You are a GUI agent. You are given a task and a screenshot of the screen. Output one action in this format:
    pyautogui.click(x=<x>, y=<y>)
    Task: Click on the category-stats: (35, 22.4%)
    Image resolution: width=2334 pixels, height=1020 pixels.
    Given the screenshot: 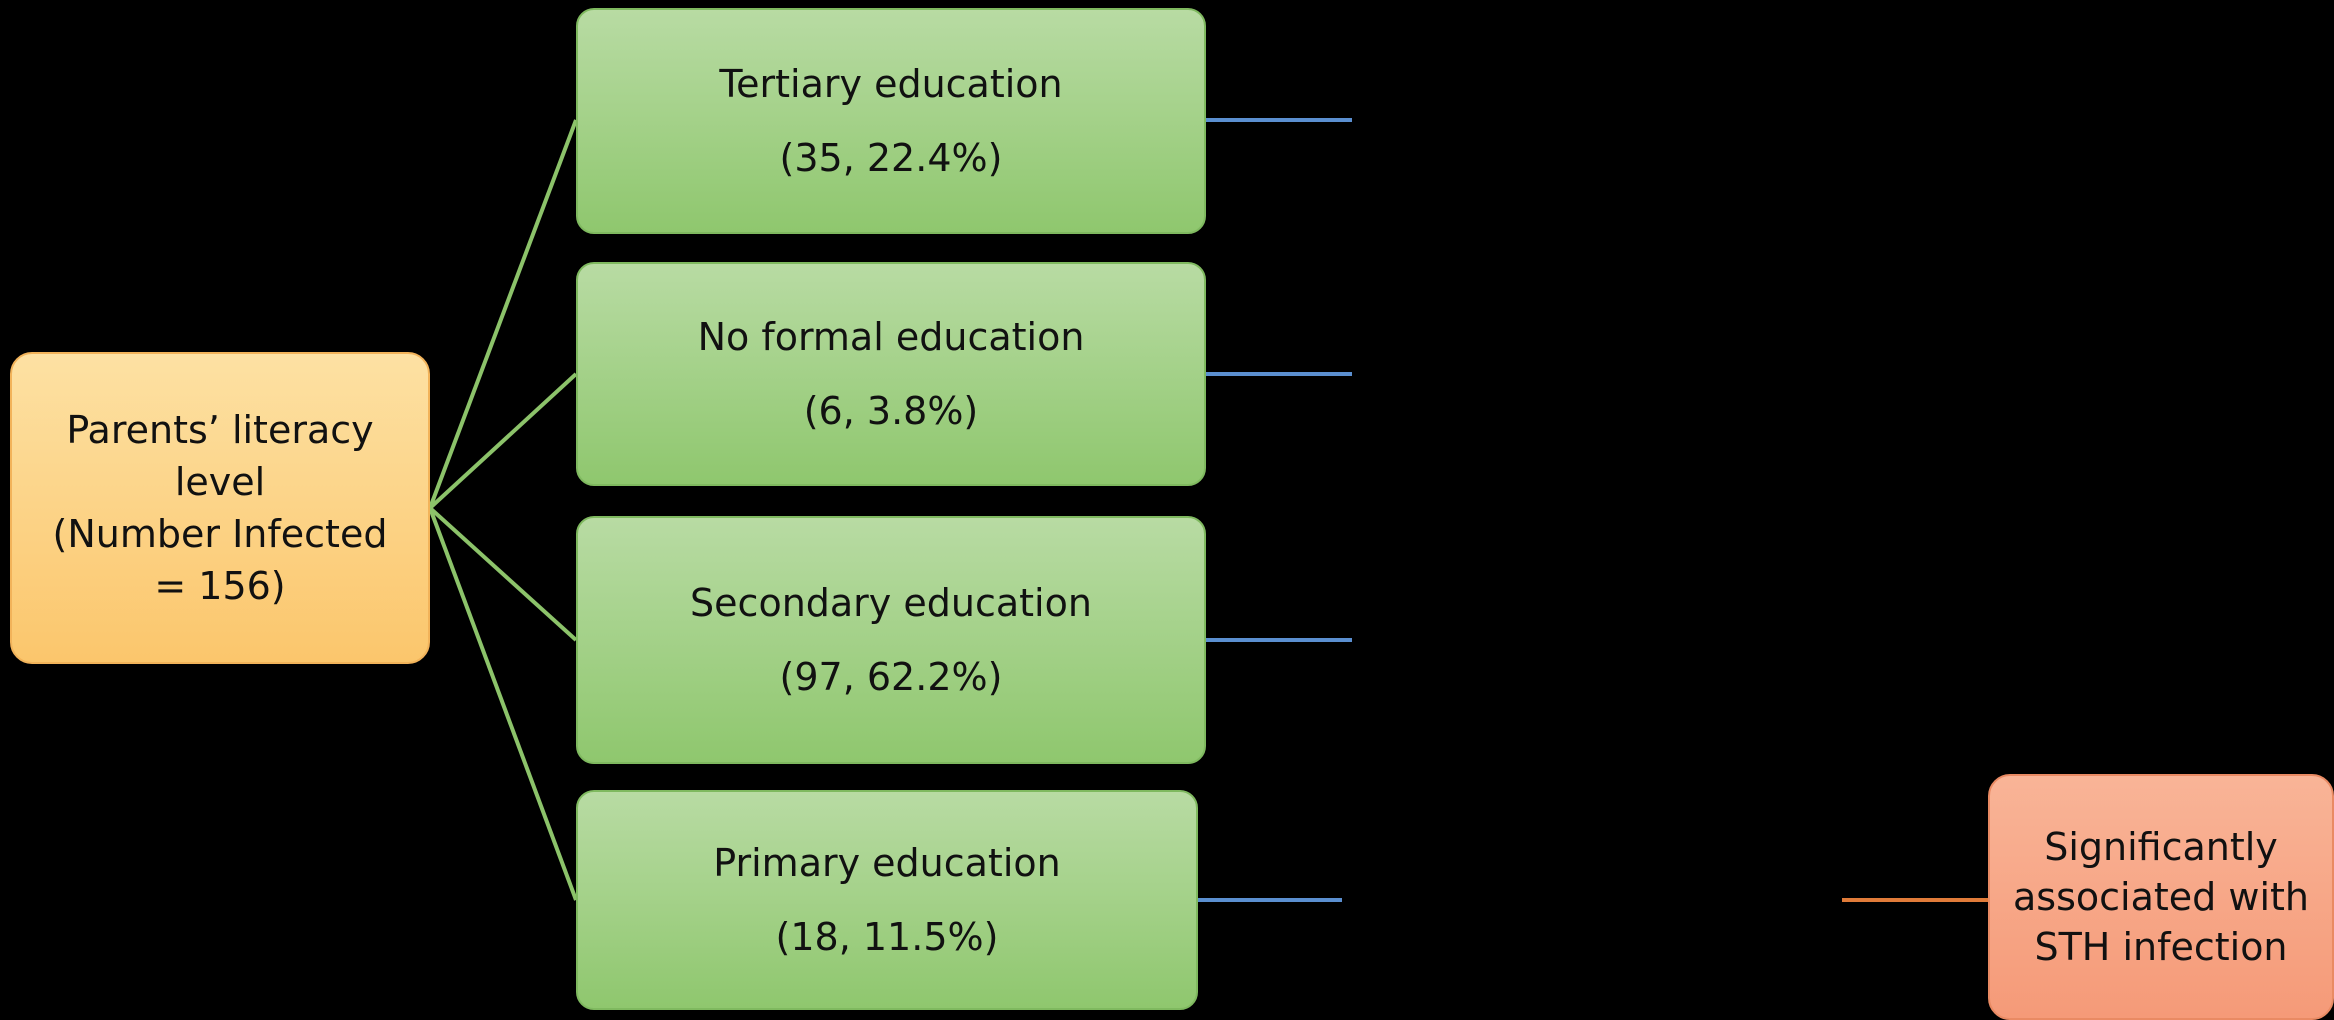 What is the action you would take?
    pyautogui.click(x=891, y=158)
    